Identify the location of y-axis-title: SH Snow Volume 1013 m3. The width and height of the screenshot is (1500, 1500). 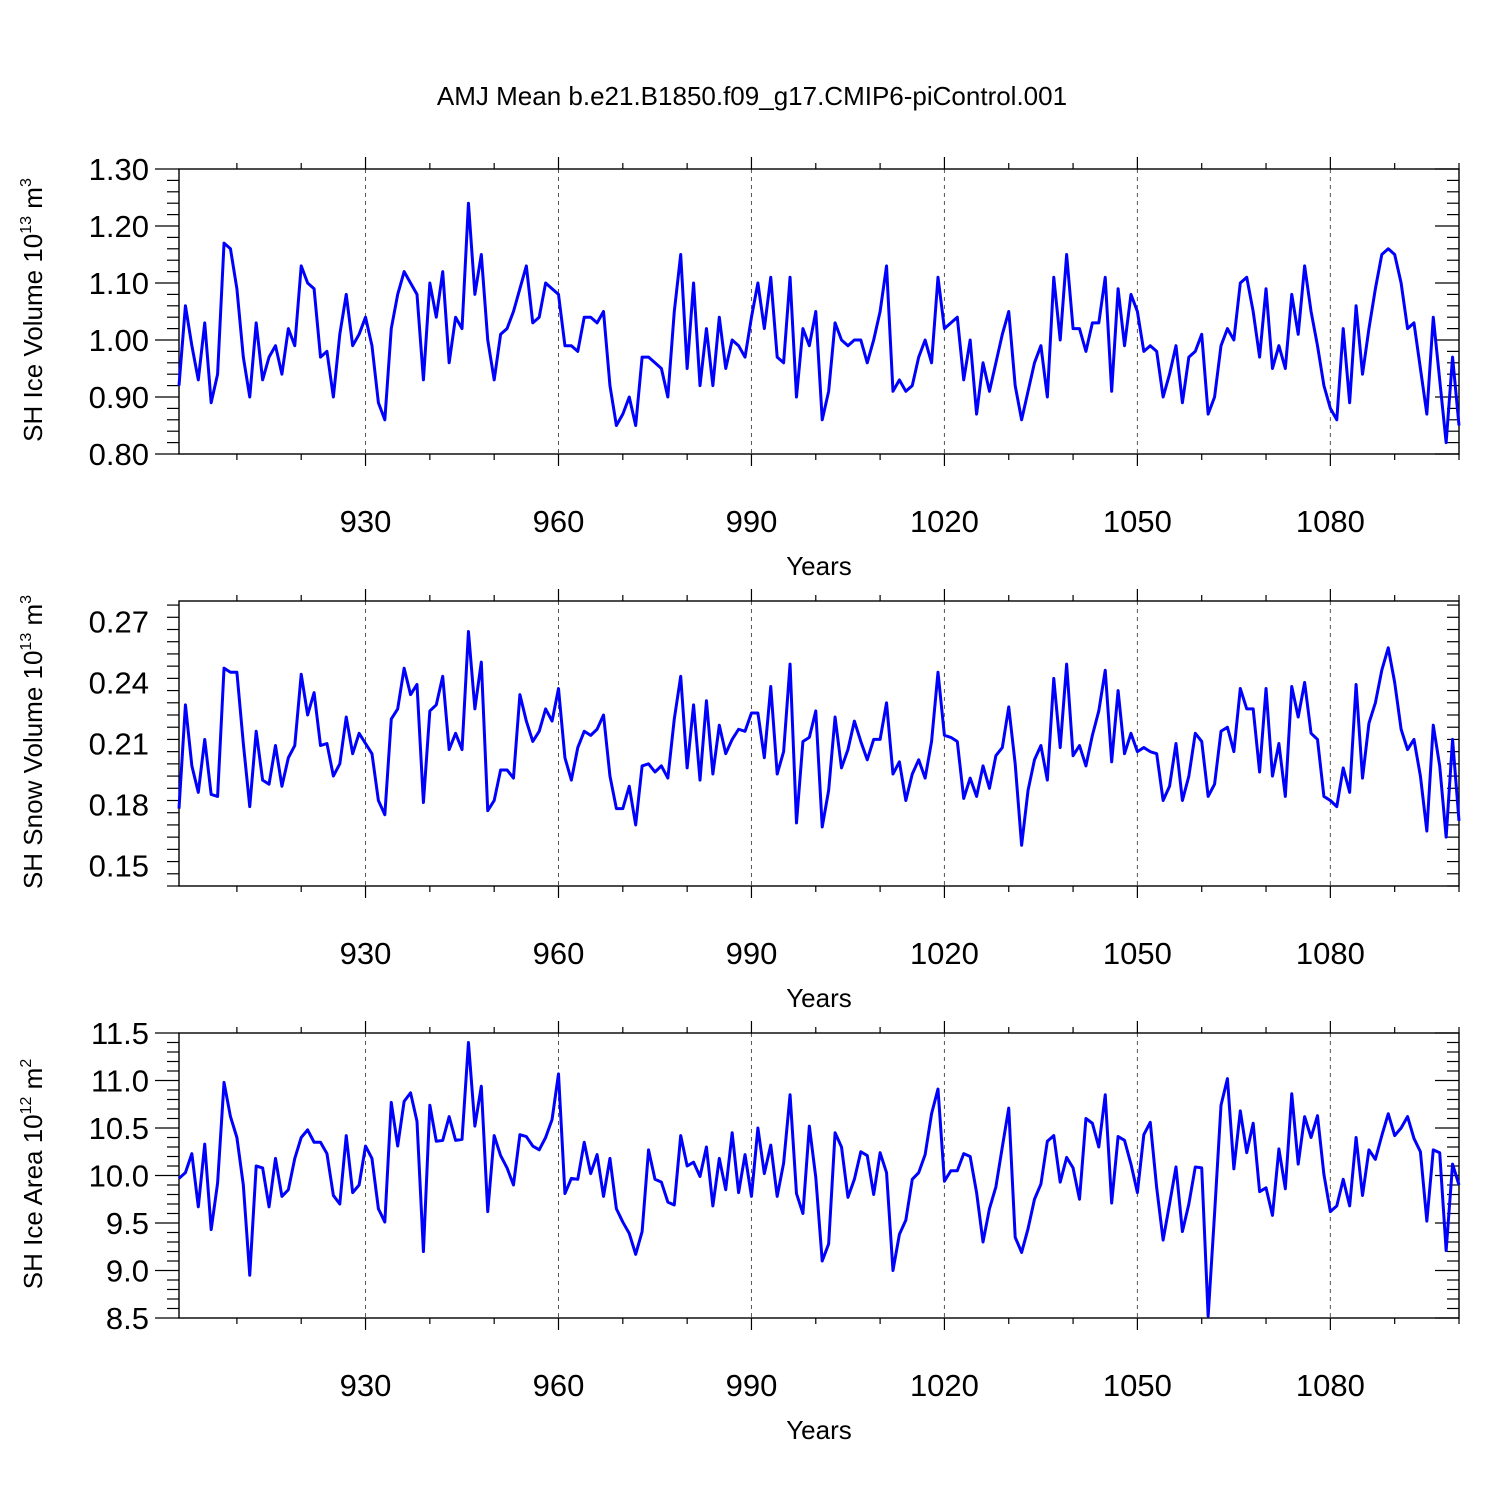
(33, 742).